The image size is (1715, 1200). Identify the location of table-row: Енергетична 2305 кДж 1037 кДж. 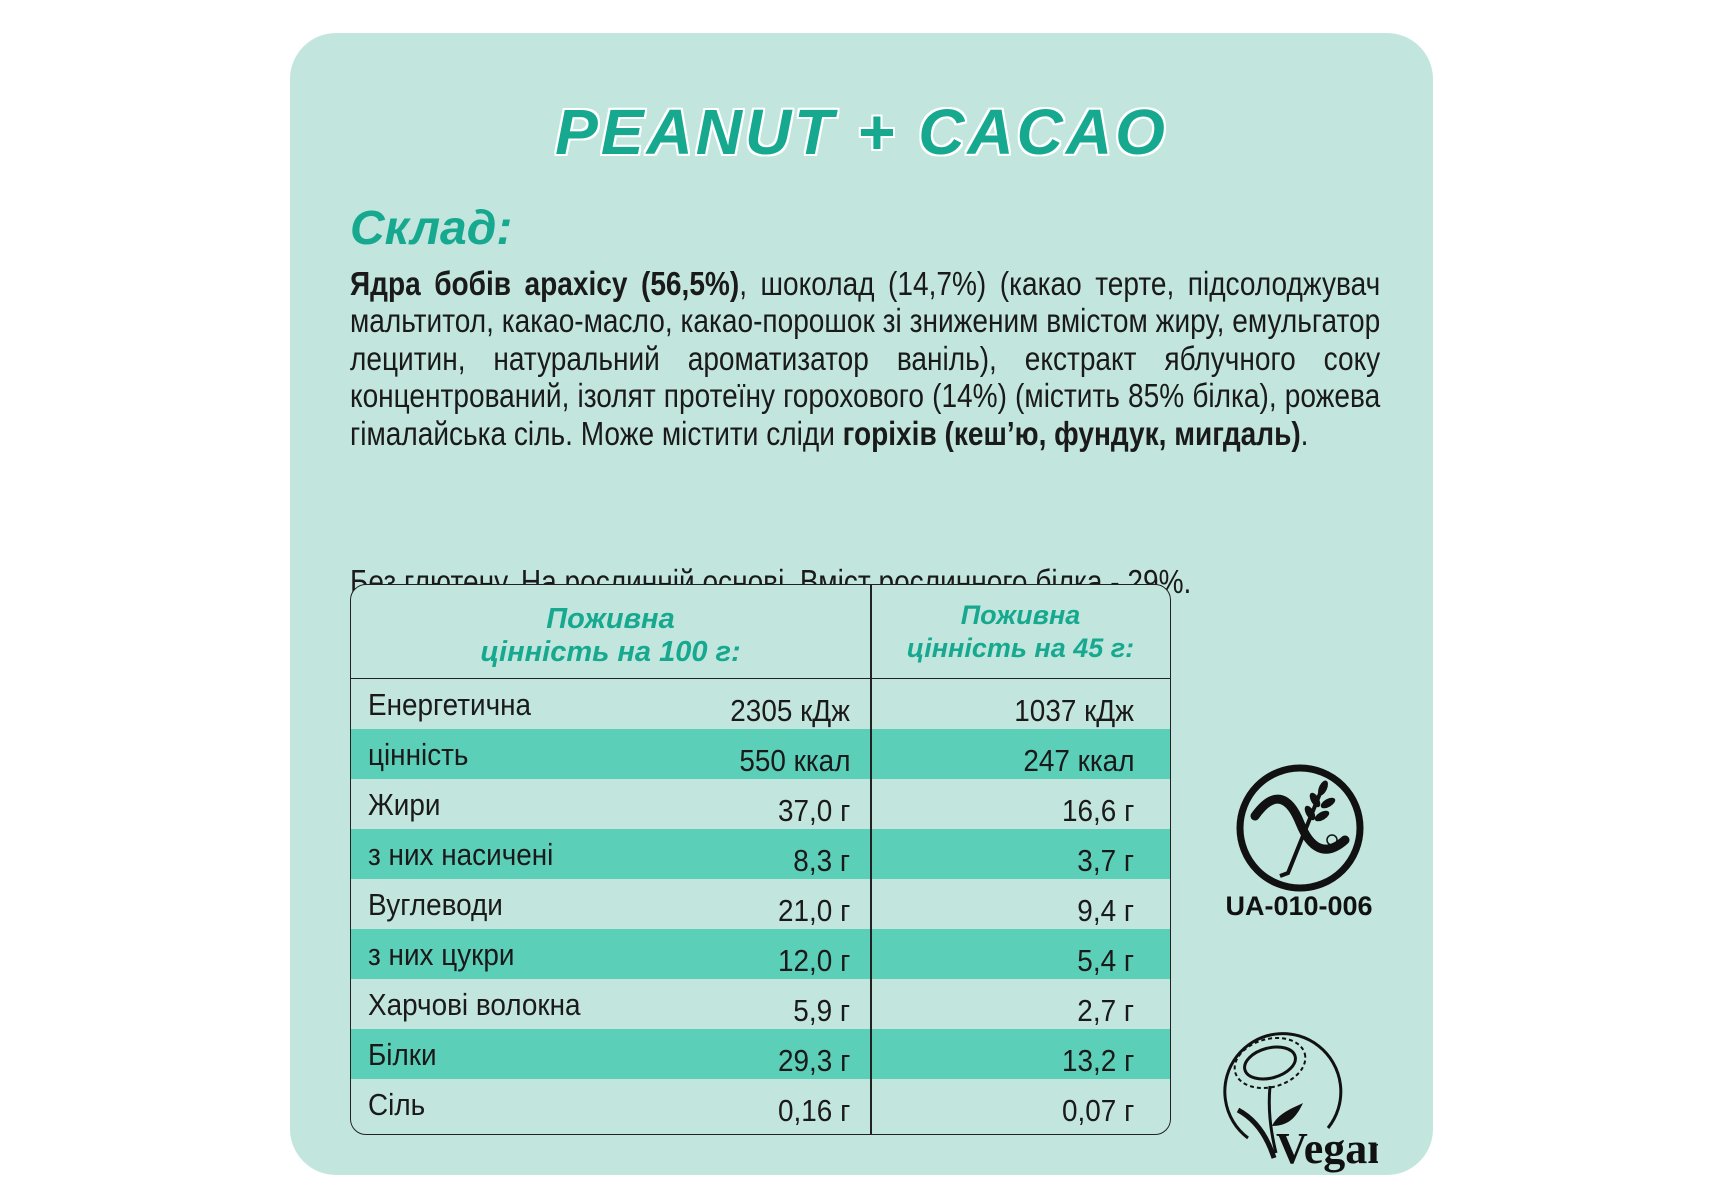
(760, 704).